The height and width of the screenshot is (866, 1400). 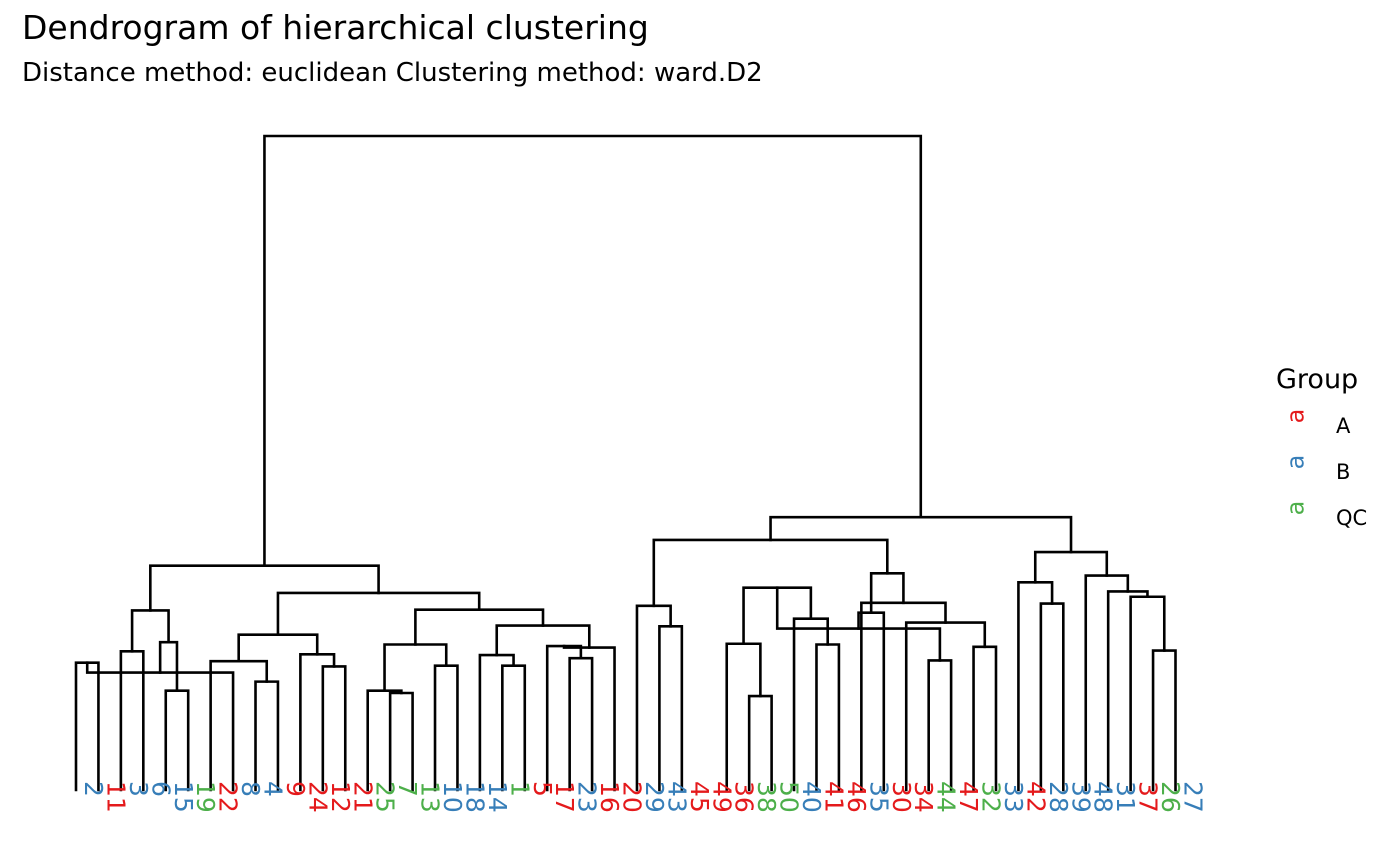 What do you see at coordinates (160, 789) in the screenshot?
I see `leaf-label: 6` at bounding box center [160, 789].